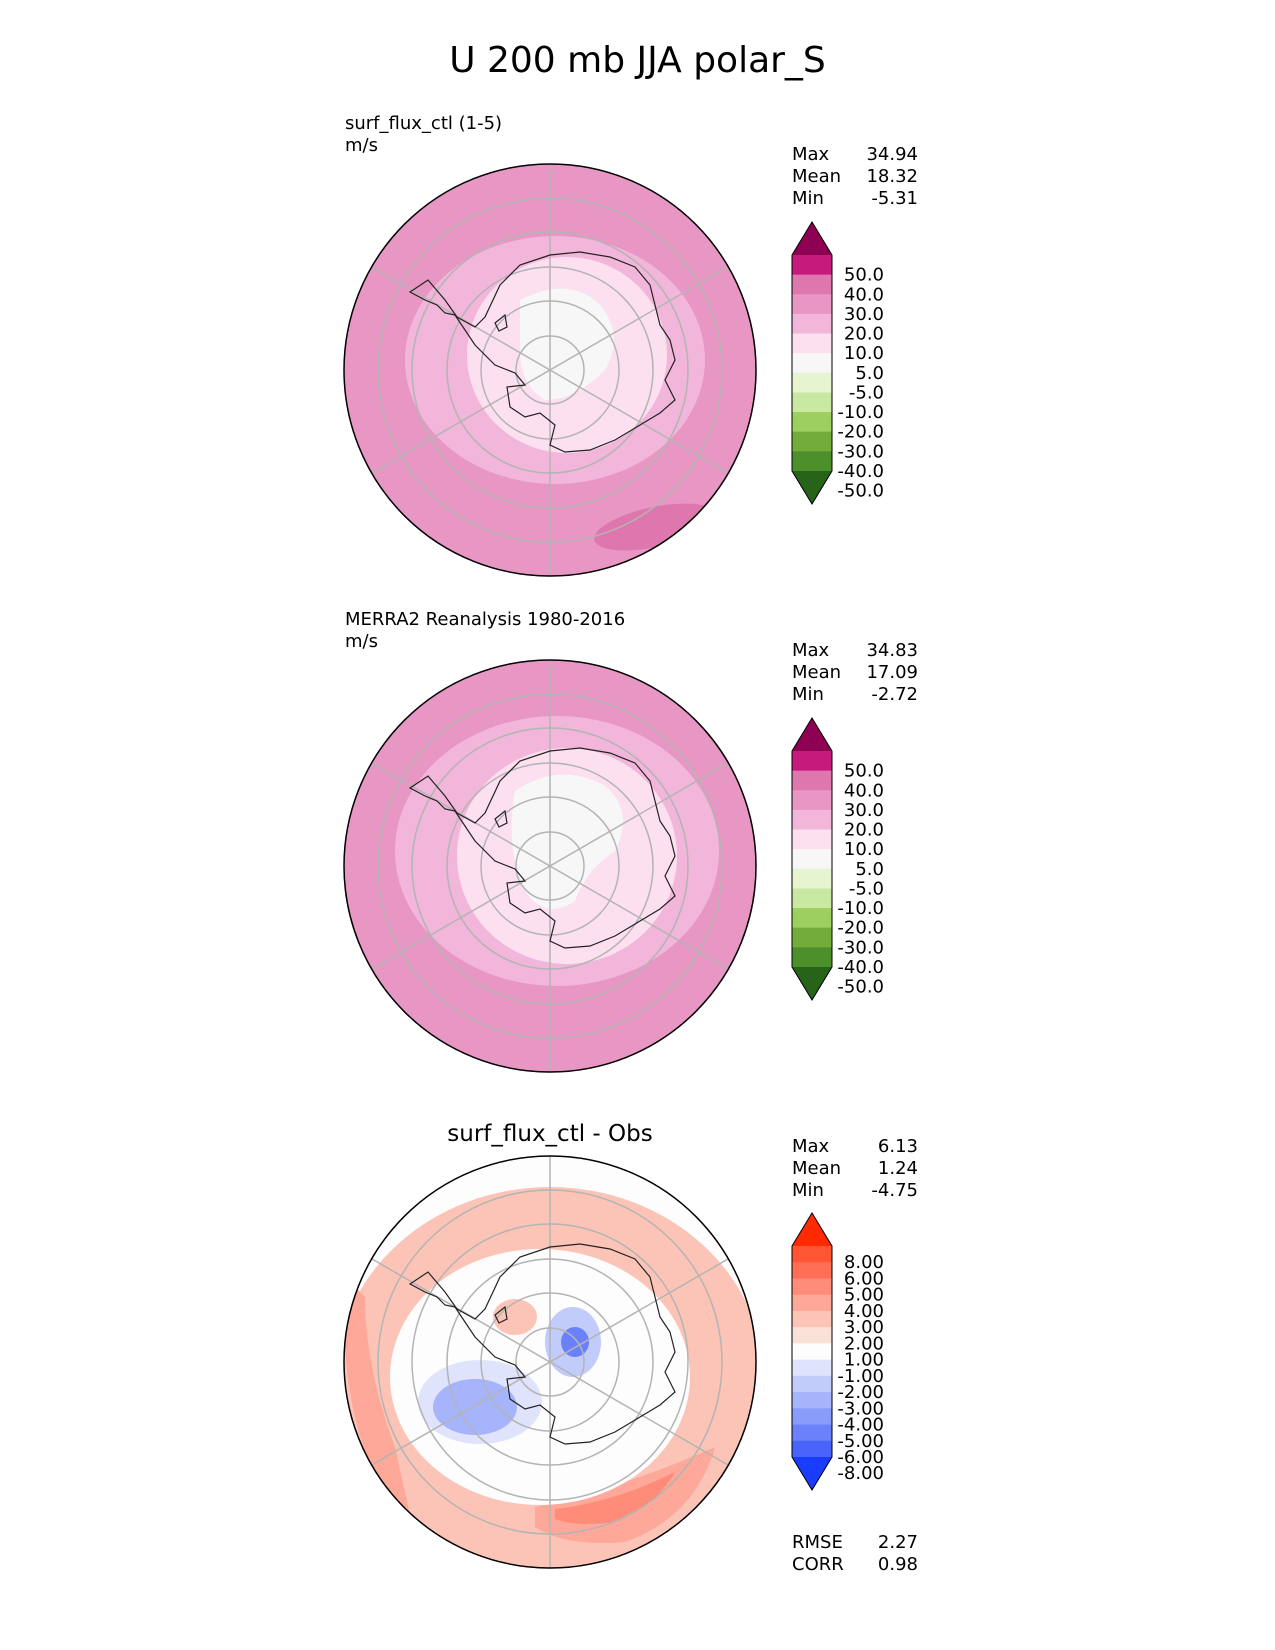 The image size is (1275, 1650). Describe the element at coordinates (542, 1344) in the screenshot. I see `panel3-antarctica-coastline` at that location.